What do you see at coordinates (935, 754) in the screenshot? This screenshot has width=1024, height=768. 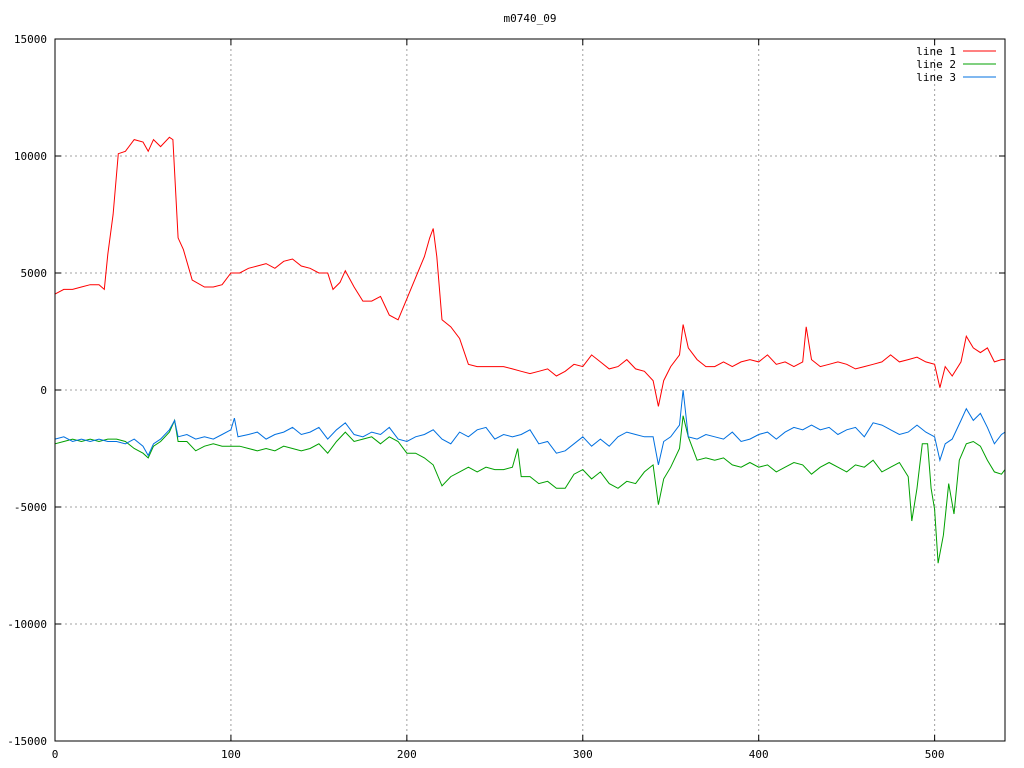 I see `x-tick-label: 500` at bounding box center [935, 754].